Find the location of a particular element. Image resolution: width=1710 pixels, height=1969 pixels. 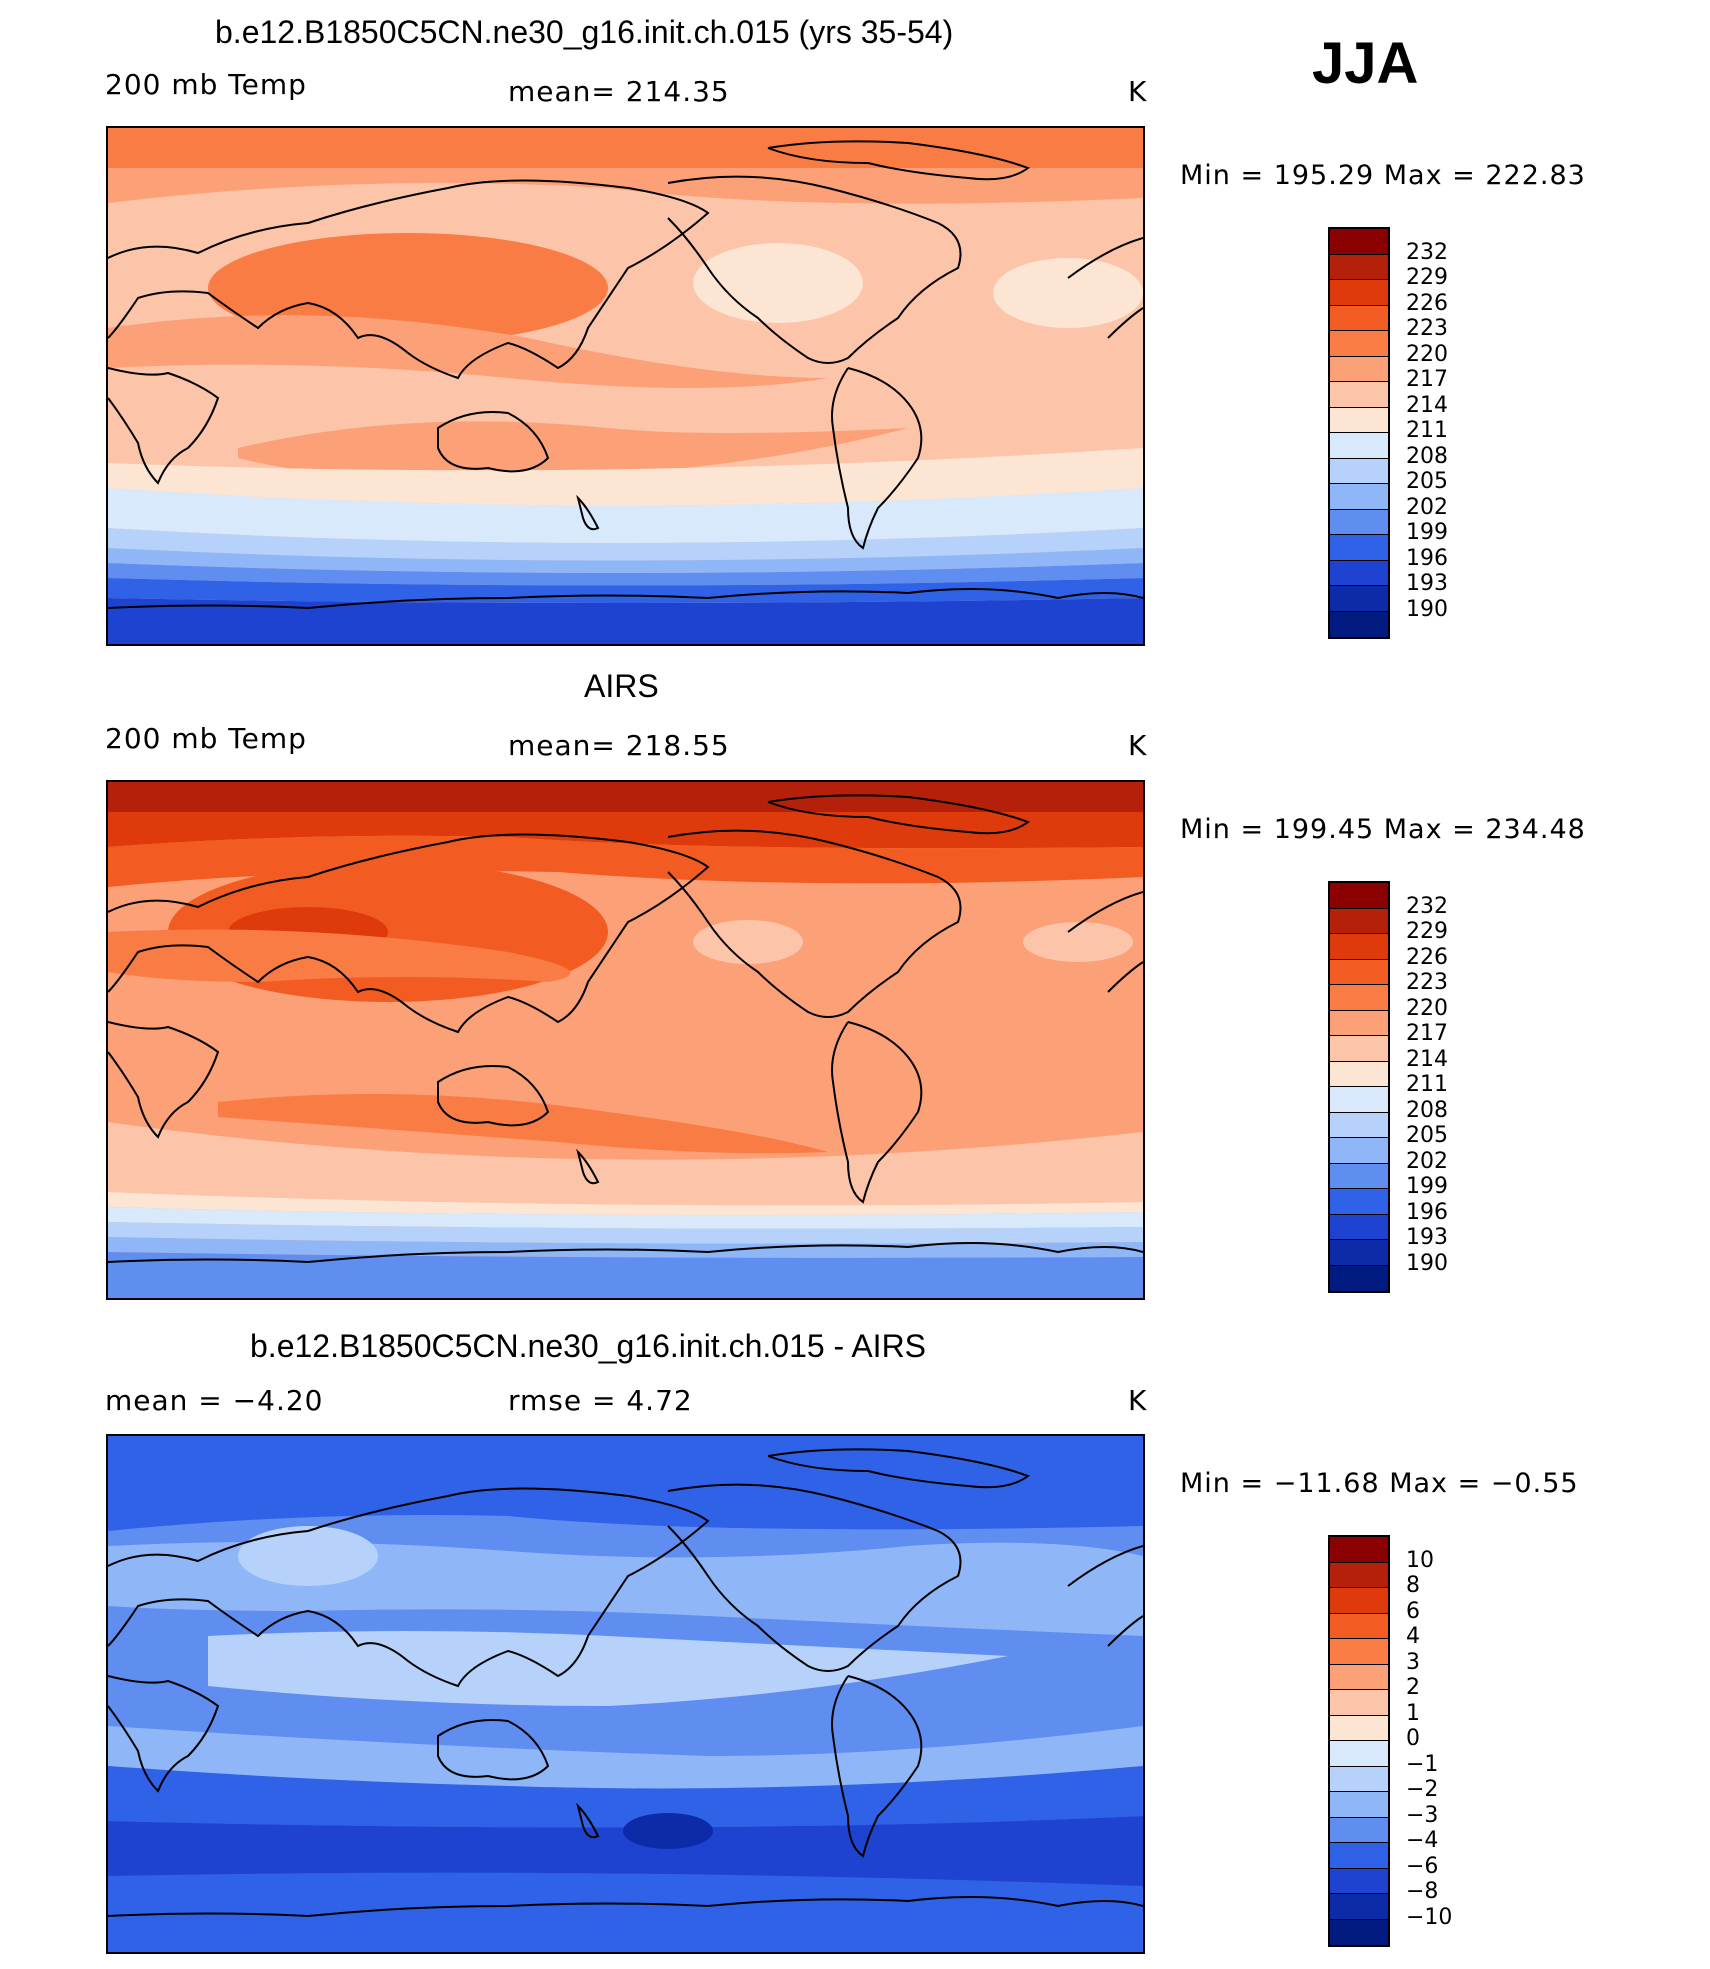

colorbar-tick-label: −4 is located at coordinates (1422, 1840).